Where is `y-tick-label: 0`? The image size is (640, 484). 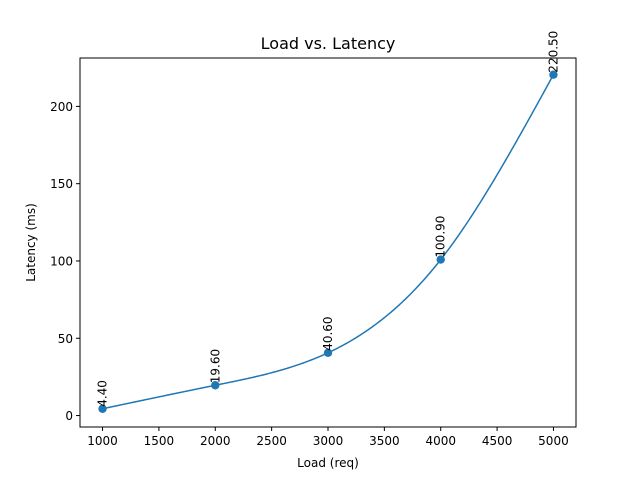
y-tick-label: 0 is located at coordinates (69, 416).